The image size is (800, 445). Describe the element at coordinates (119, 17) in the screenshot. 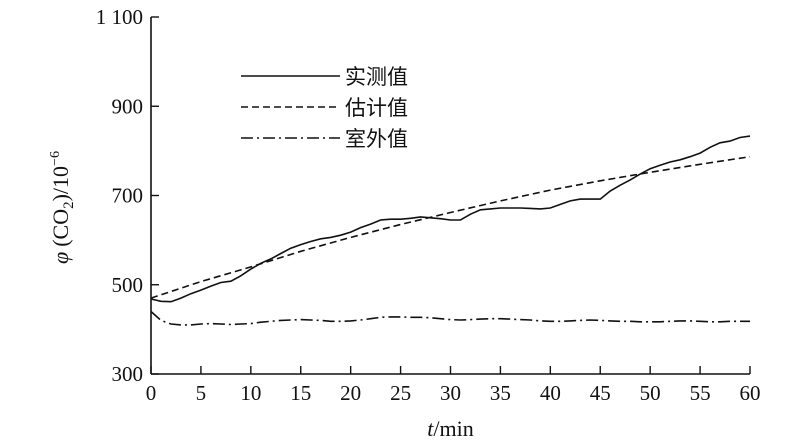

I see `y-tick-label: 1 100` at that location.